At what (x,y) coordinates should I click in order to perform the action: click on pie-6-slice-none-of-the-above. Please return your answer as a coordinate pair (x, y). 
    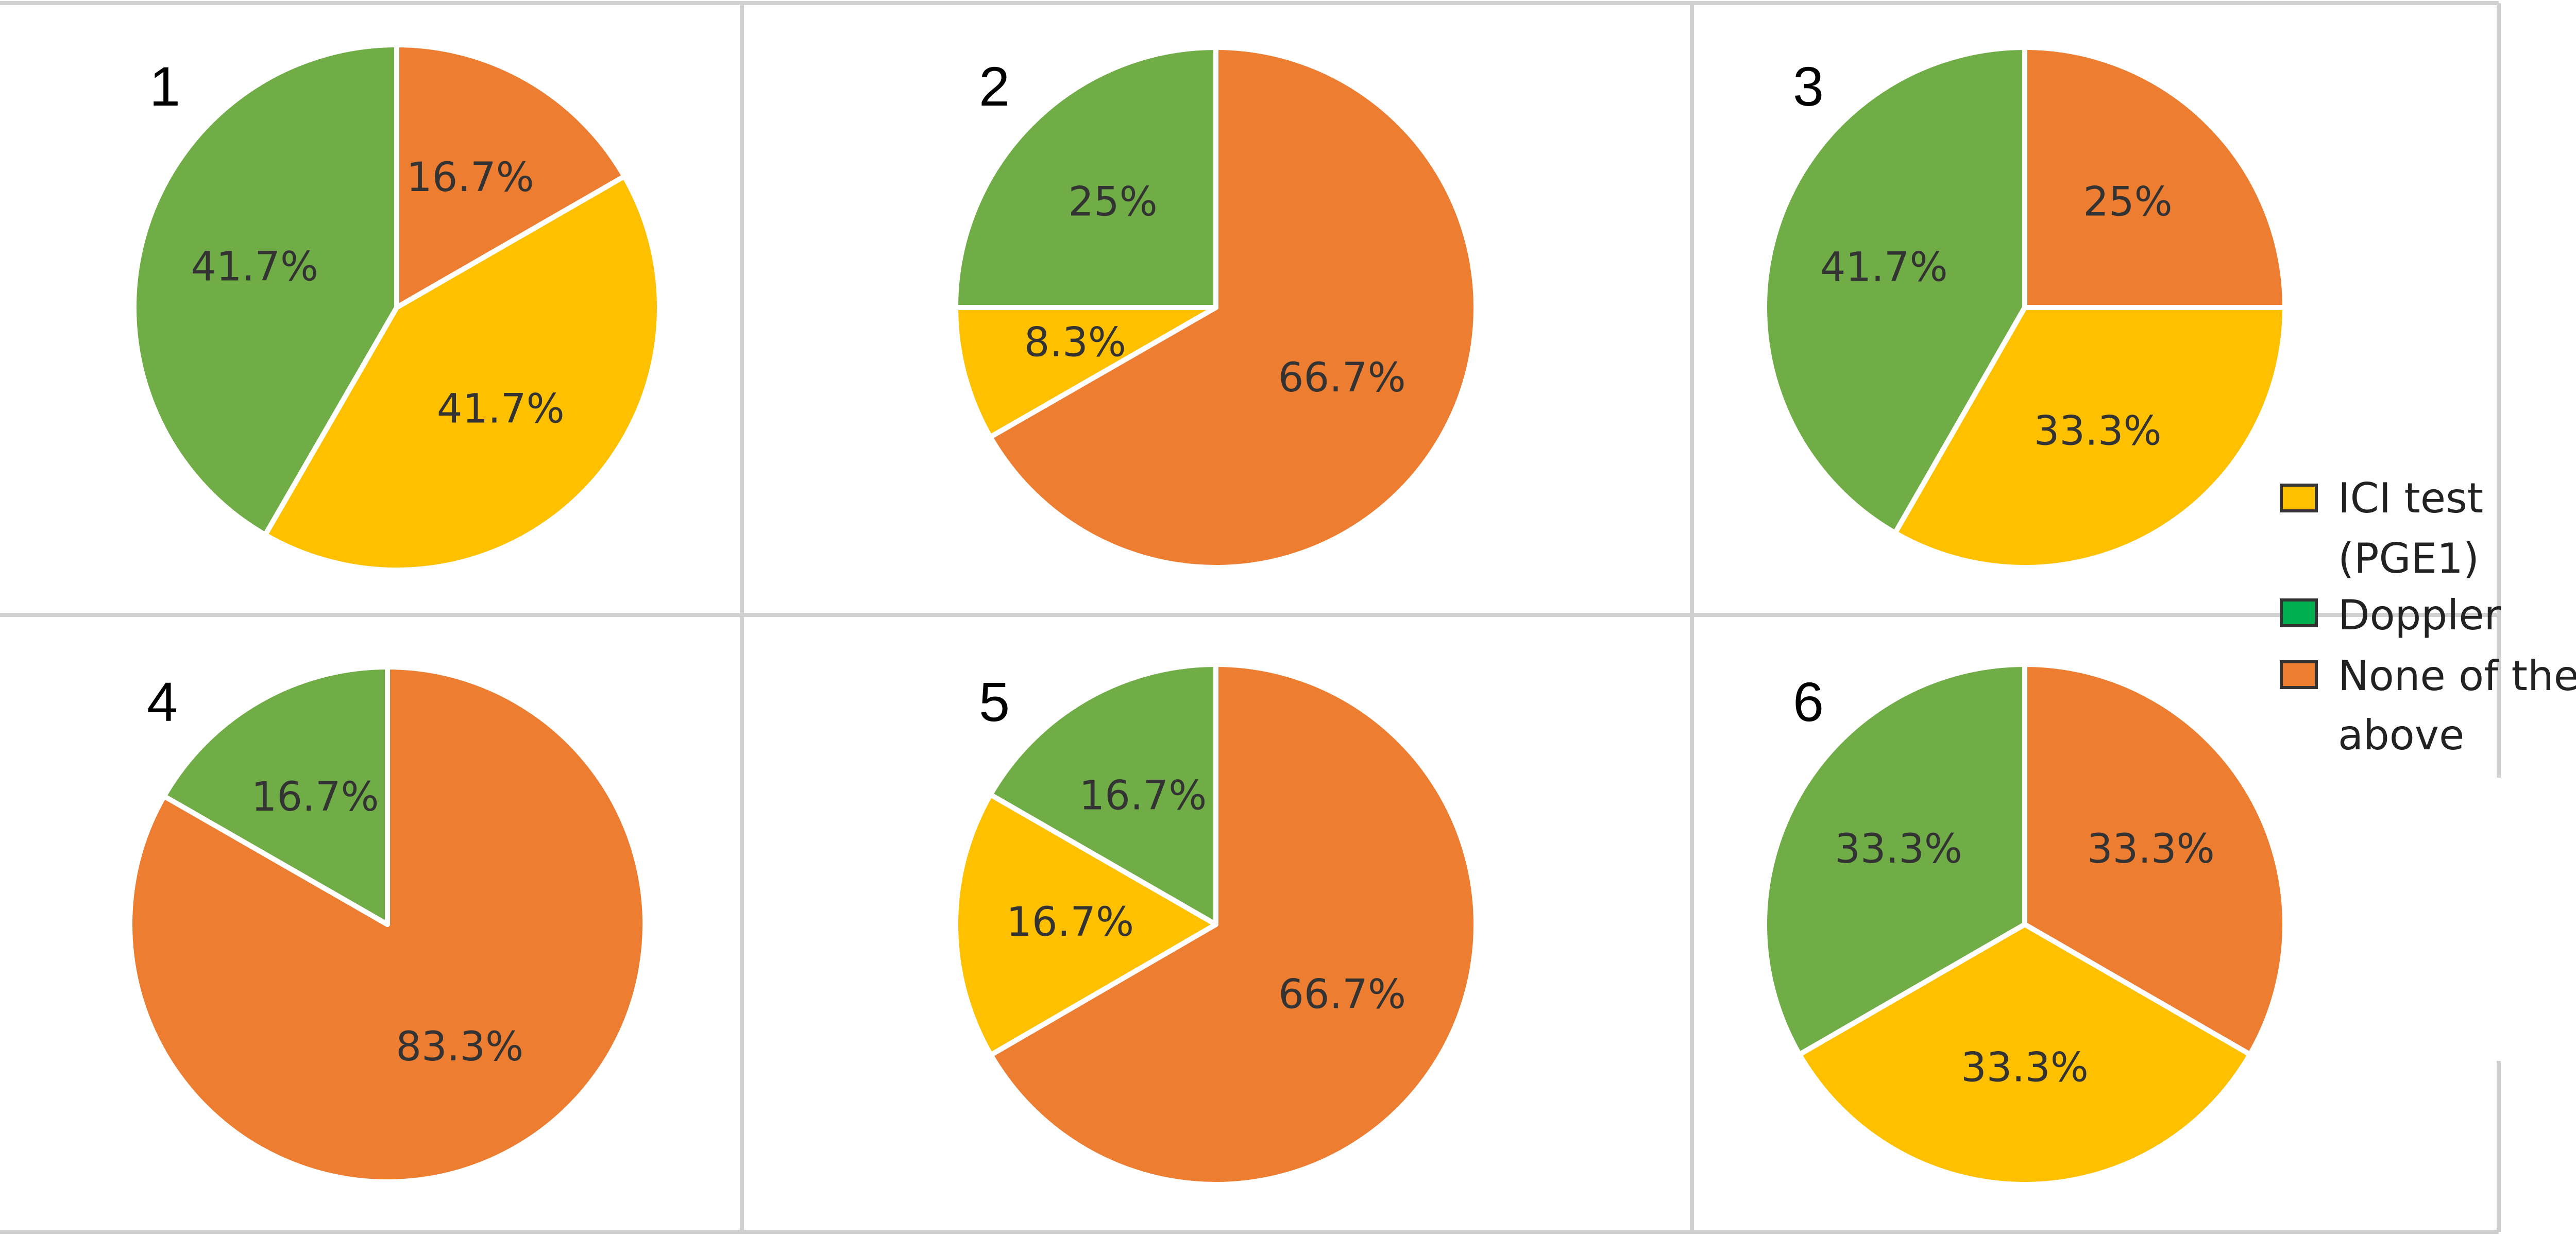
    Looking at the image, I should click on (2154, 860).